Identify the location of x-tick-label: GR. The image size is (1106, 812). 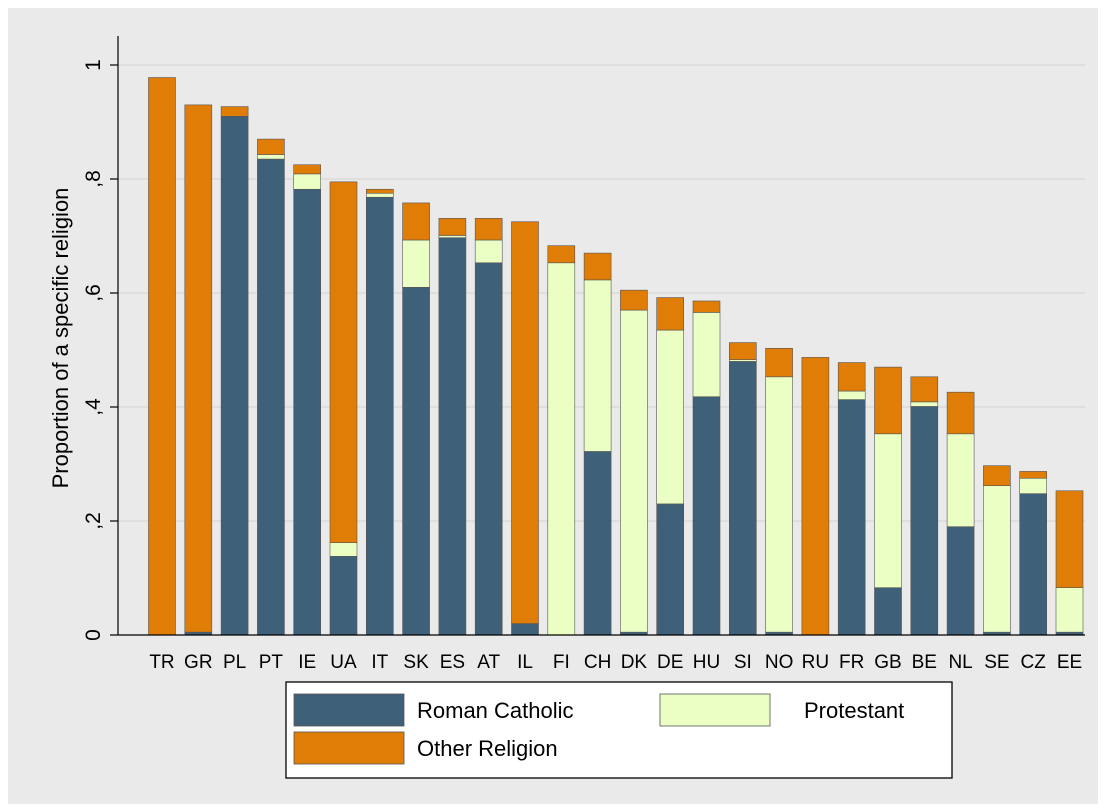
(198, 662).